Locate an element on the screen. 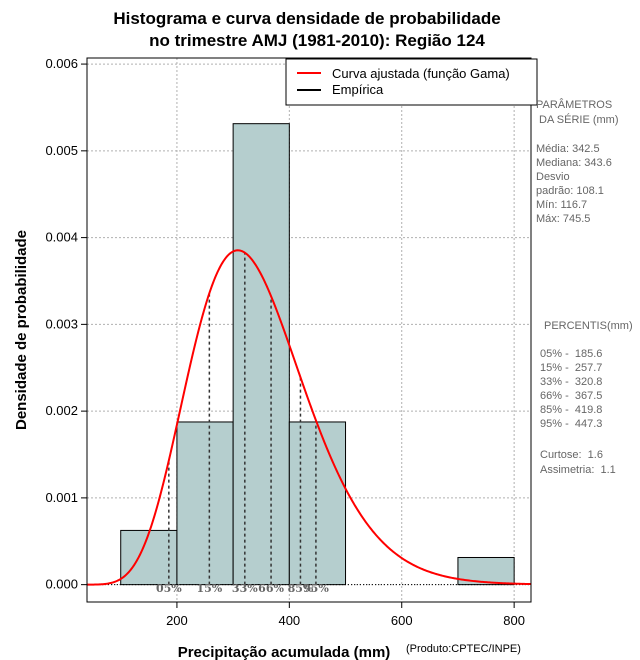 The width and height of the screenshot is (640, 660). product-credit: (Produto:CPTEC/INPE) is located at coordinates (463, 649).